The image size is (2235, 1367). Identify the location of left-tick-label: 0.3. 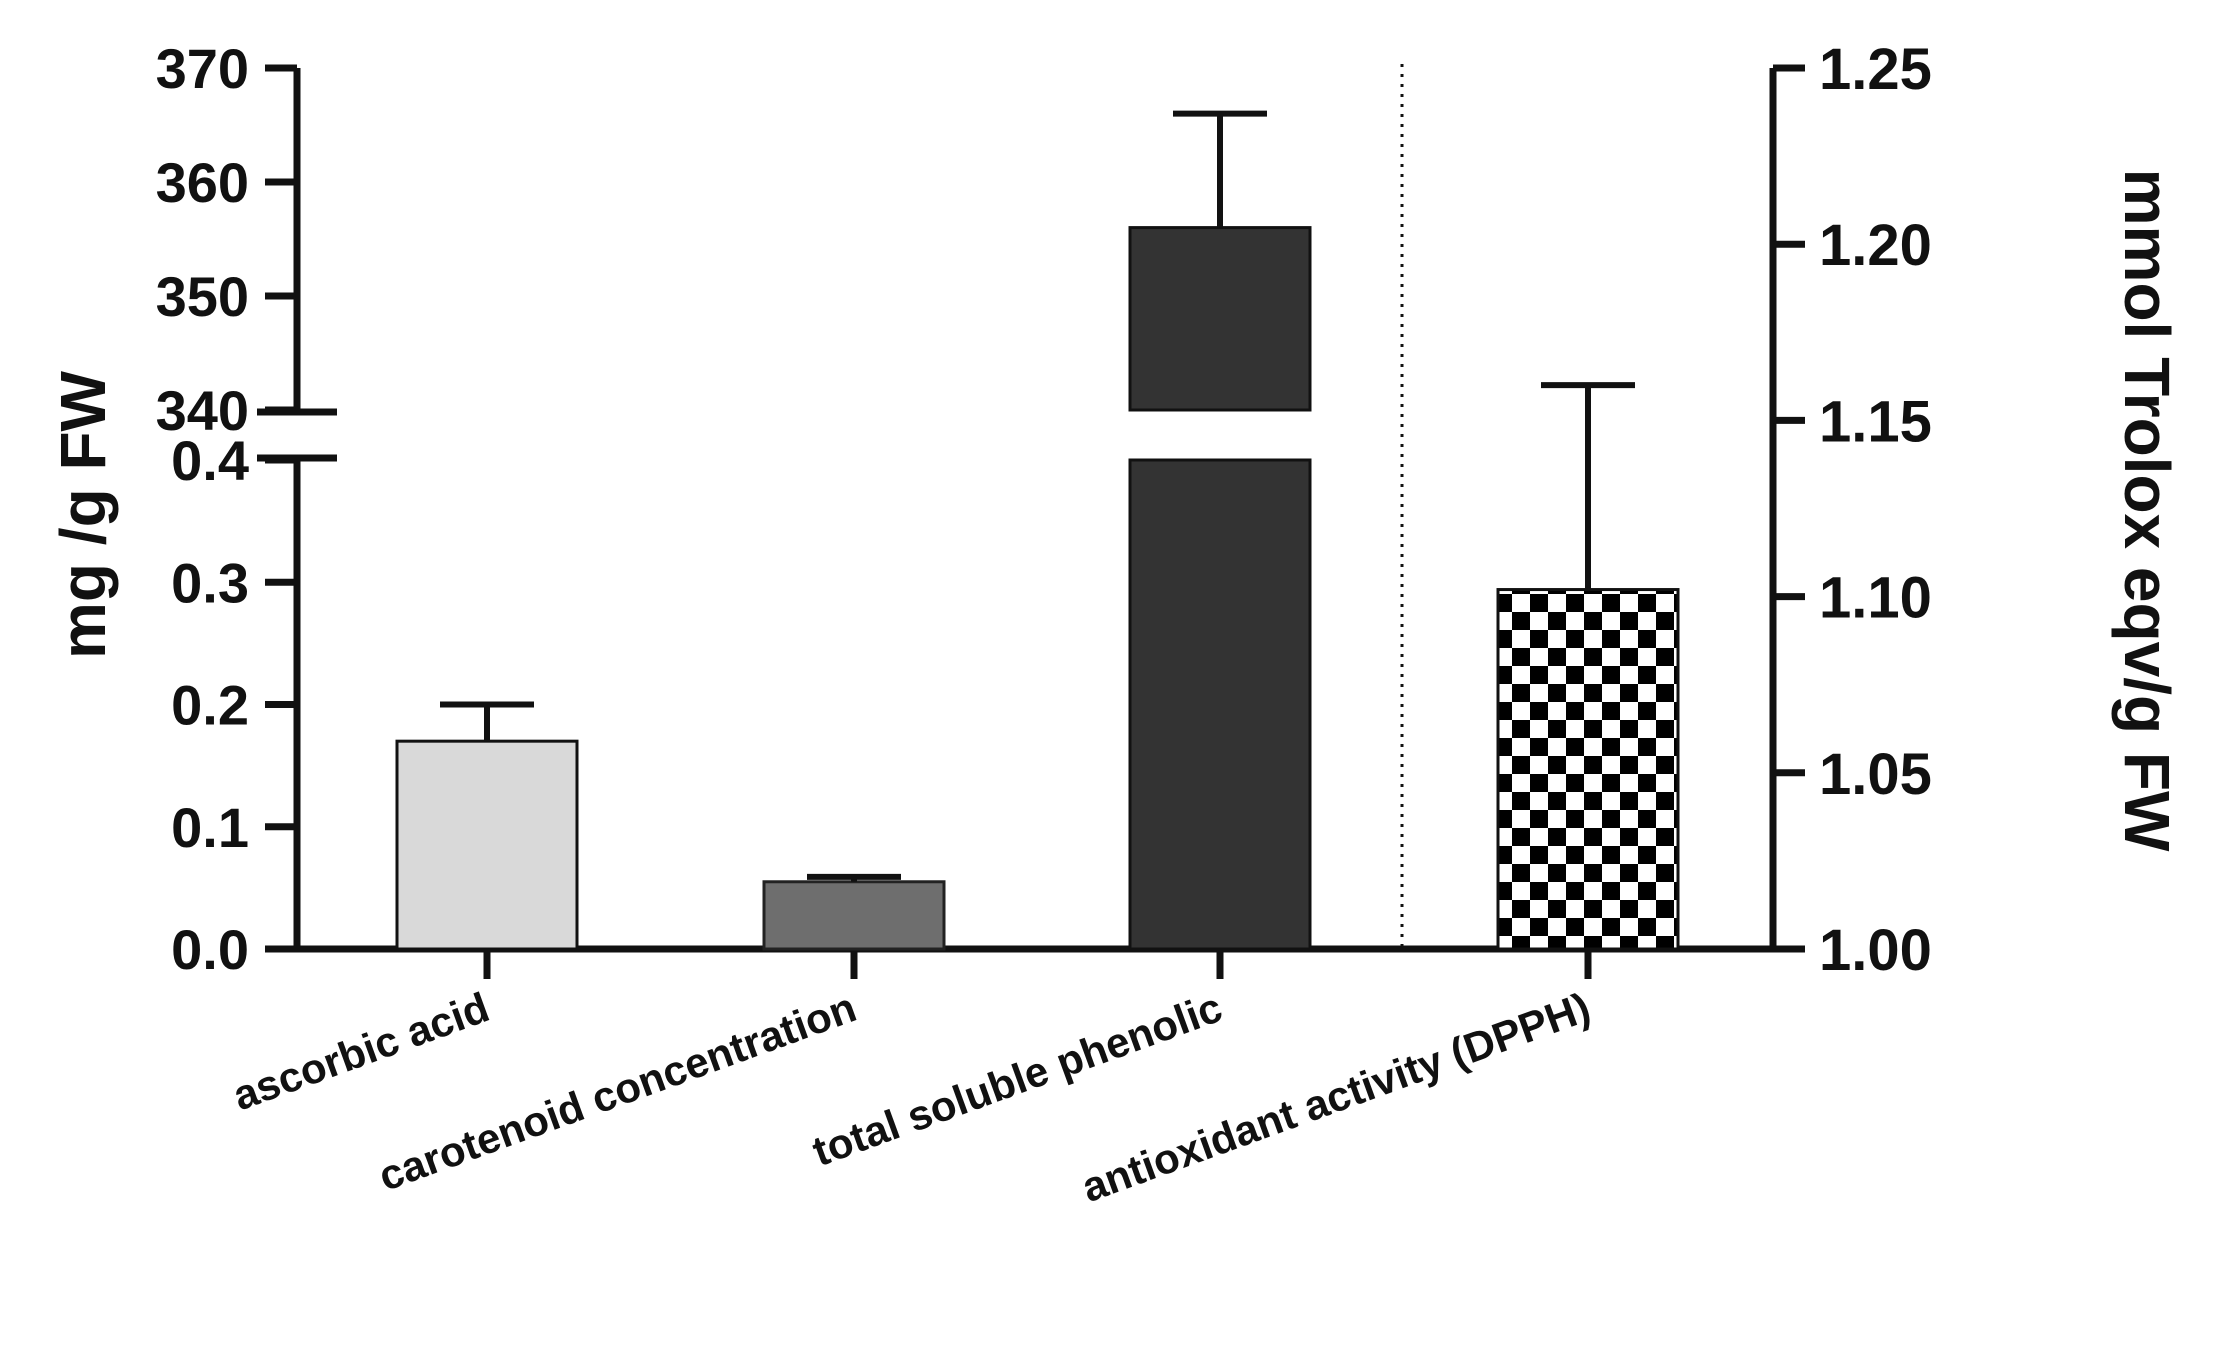
(210, 582).